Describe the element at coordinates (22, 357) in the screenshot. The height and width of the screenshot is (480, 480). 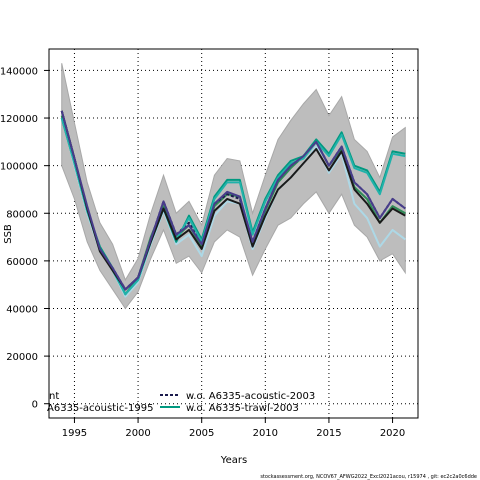
I see `y-tick-label-1: 20000` at that location.